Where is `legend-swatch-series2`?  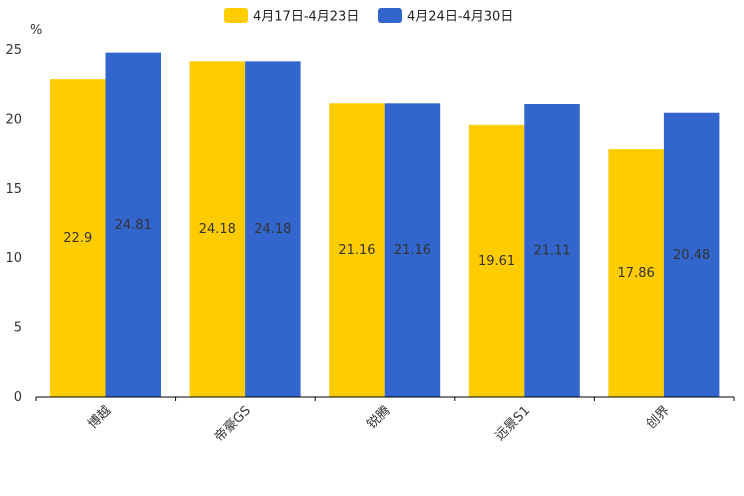
legend-swatch-series2 is located at coordinates (390, 15).